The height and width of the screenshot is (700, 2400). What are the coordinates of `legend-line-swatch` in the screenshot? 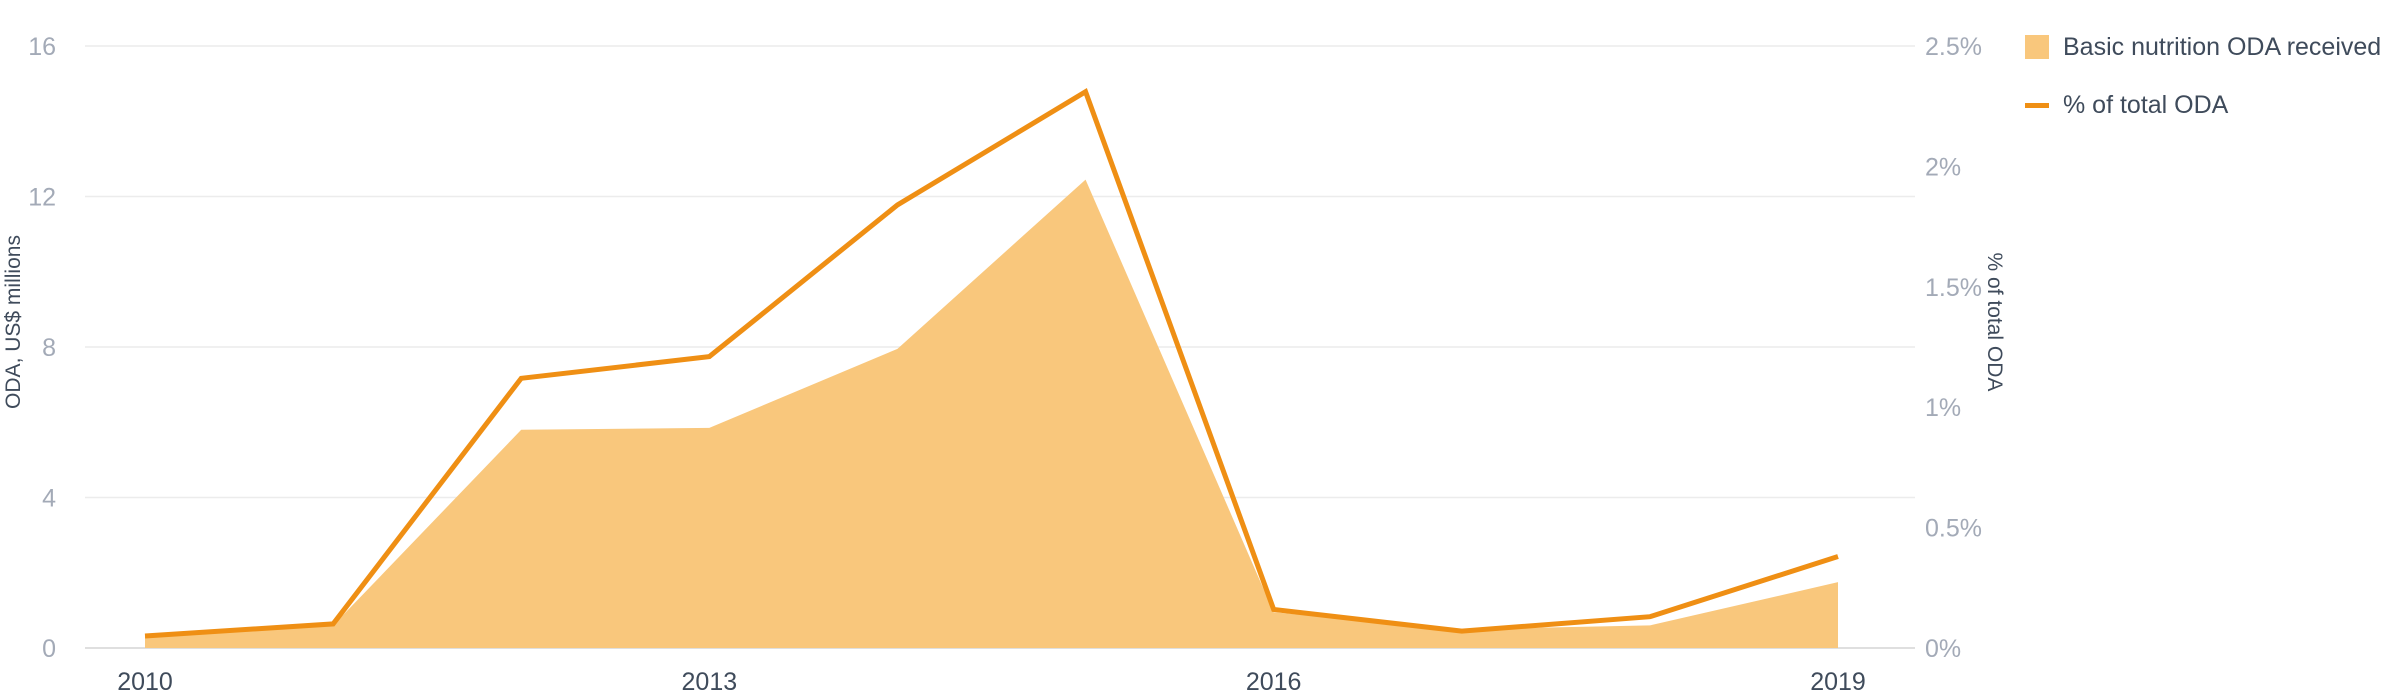 It's located at (2037, 105).